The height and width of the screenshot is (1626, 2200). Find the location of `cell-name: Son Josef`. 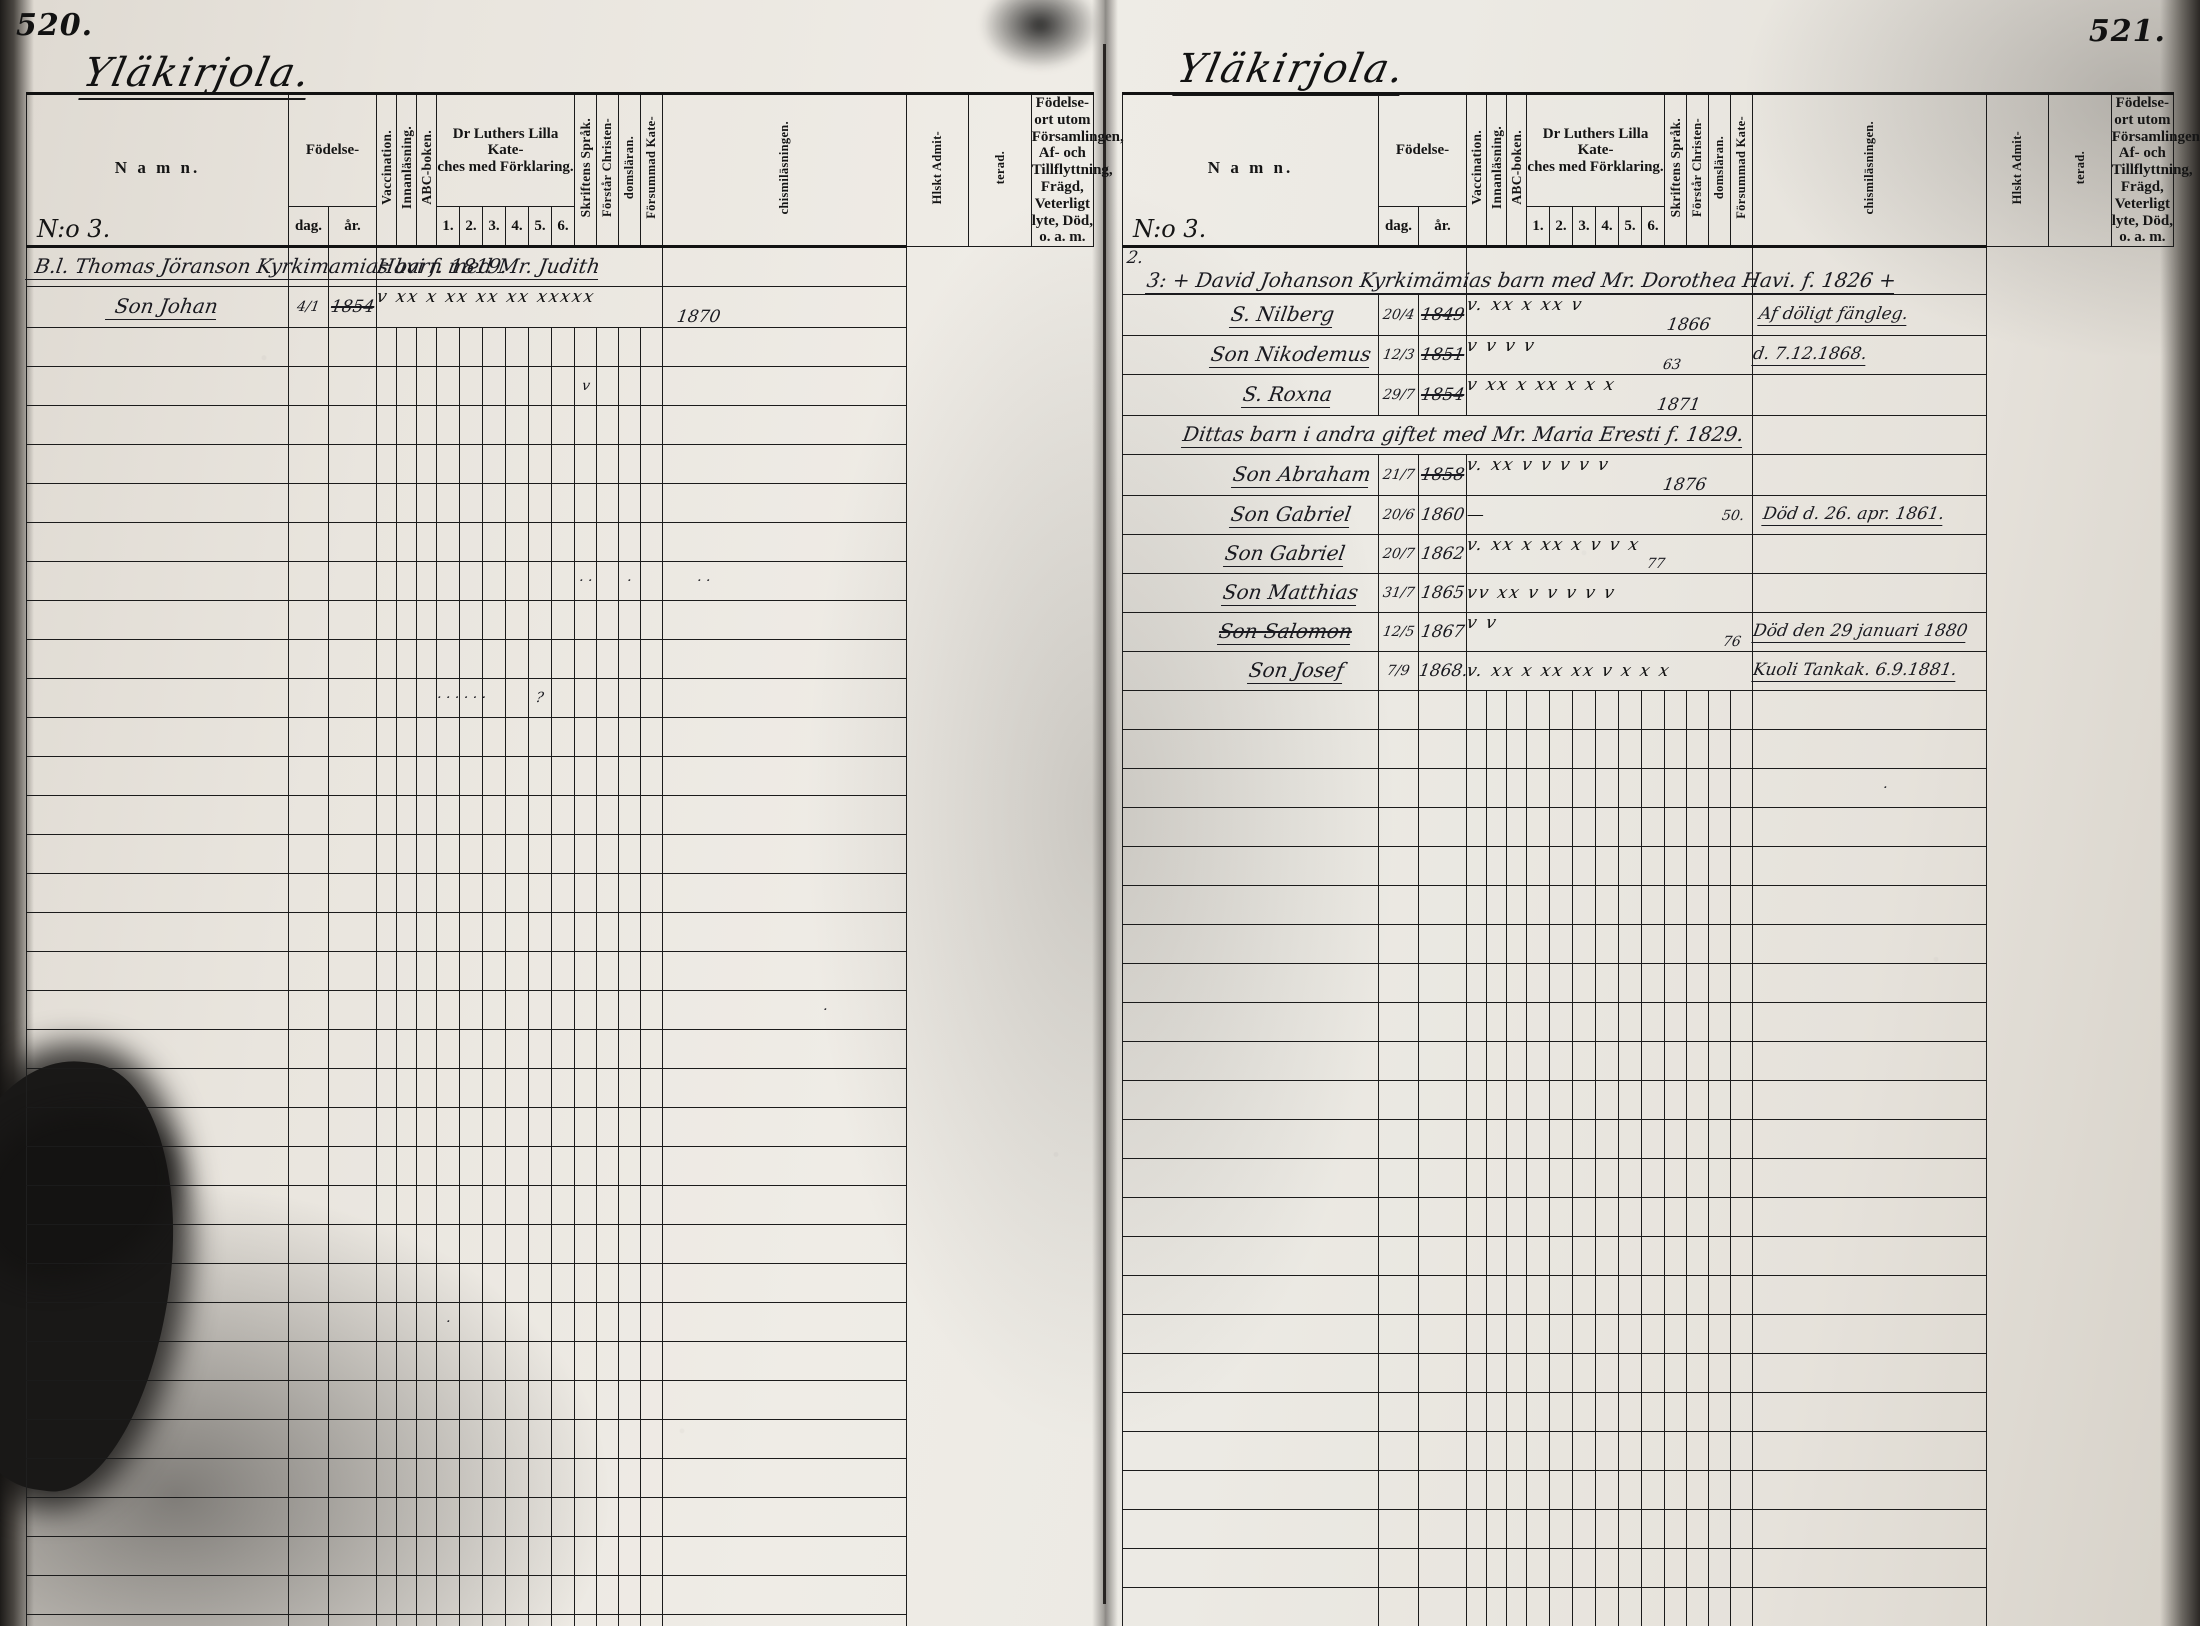

cell-name: Son Josef is located at coordinates (1250, 671).